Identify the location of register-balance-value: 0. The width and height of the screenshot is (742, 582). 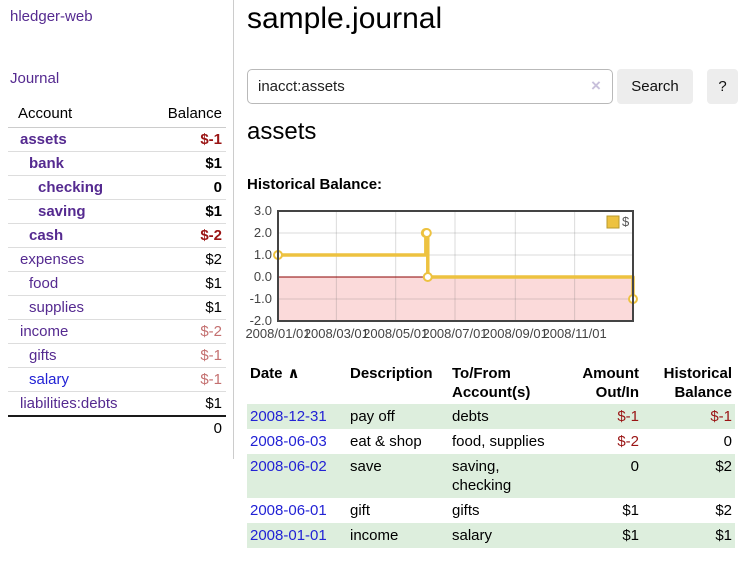
(727, 441).